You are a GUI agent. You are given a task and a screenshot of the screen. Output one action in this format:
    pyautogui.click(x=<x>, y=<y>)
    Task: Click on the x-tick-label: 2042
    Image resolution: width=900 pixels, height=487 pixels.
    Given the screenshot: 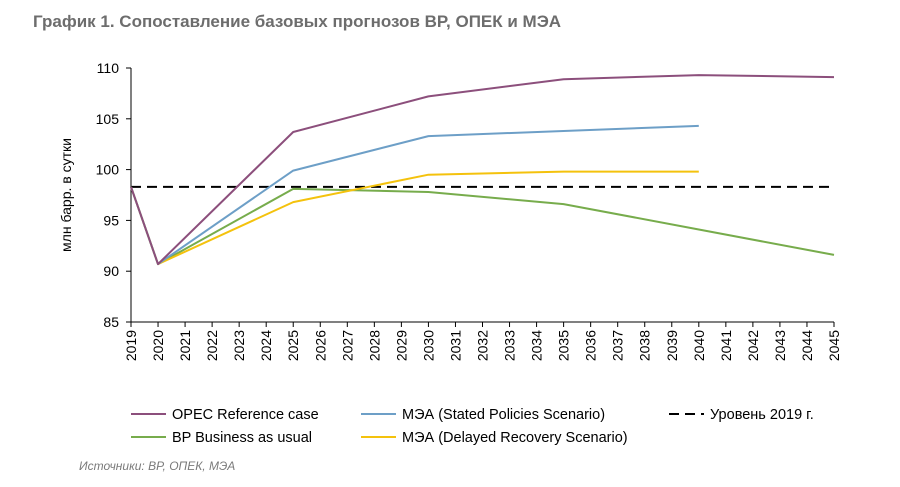 What is the action you would take?
    pyautogui.click(x=753, y=345)
    